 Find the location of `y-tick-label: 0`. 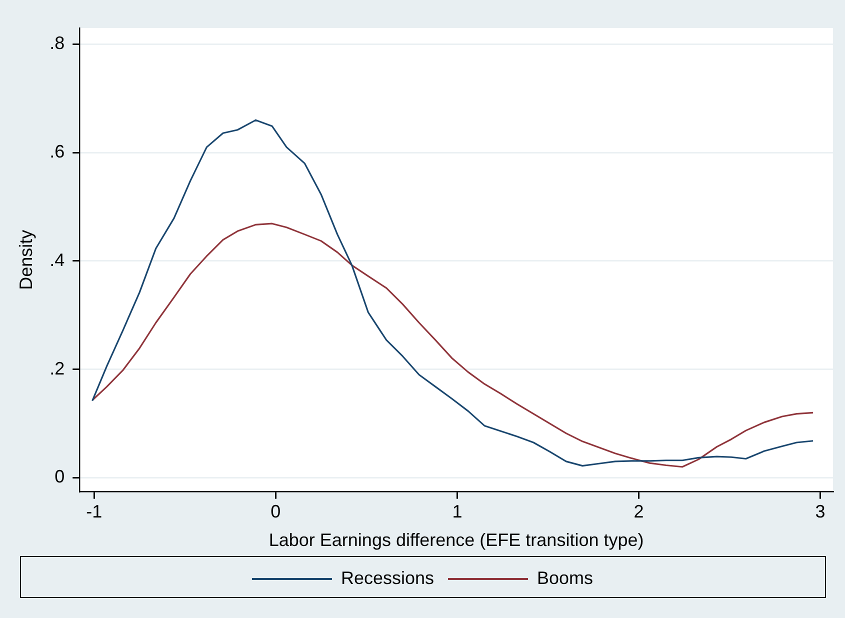

y-tick-label: 0 is located at coordinates (59, 476).